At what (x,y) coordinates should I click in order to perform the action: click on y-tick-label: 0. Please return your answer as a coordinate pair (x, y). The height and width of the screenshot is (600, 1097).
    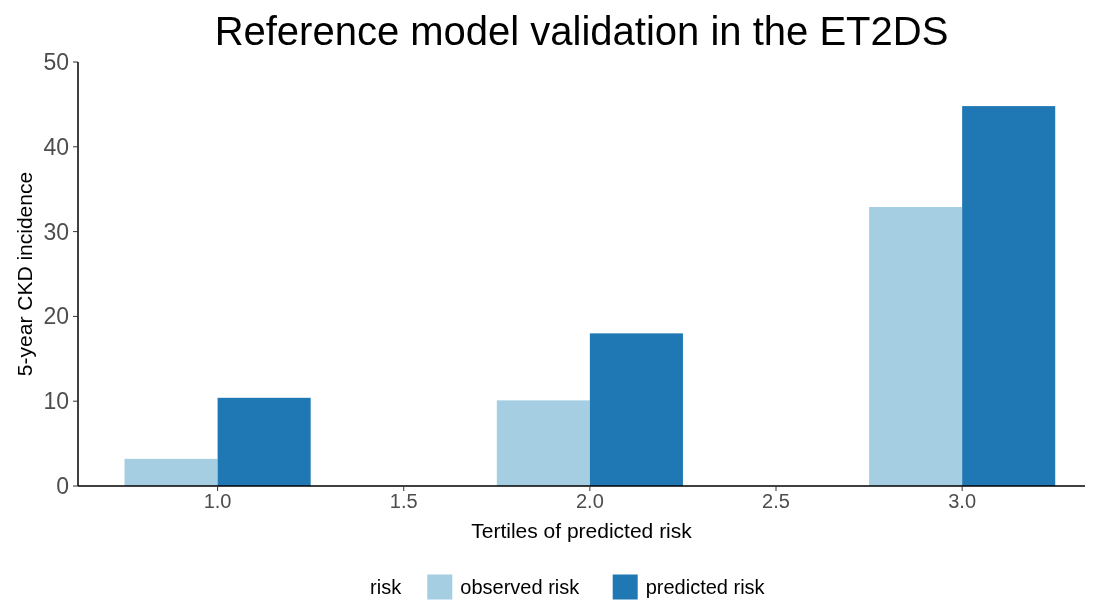
    Looking at the image, I should click on (62, 486).